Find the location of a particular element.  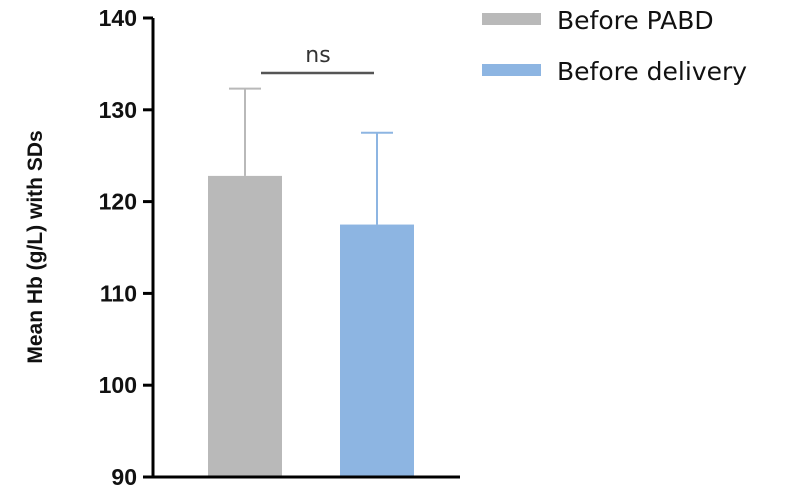

significance-label: ns is located at coordinates (317, 55).